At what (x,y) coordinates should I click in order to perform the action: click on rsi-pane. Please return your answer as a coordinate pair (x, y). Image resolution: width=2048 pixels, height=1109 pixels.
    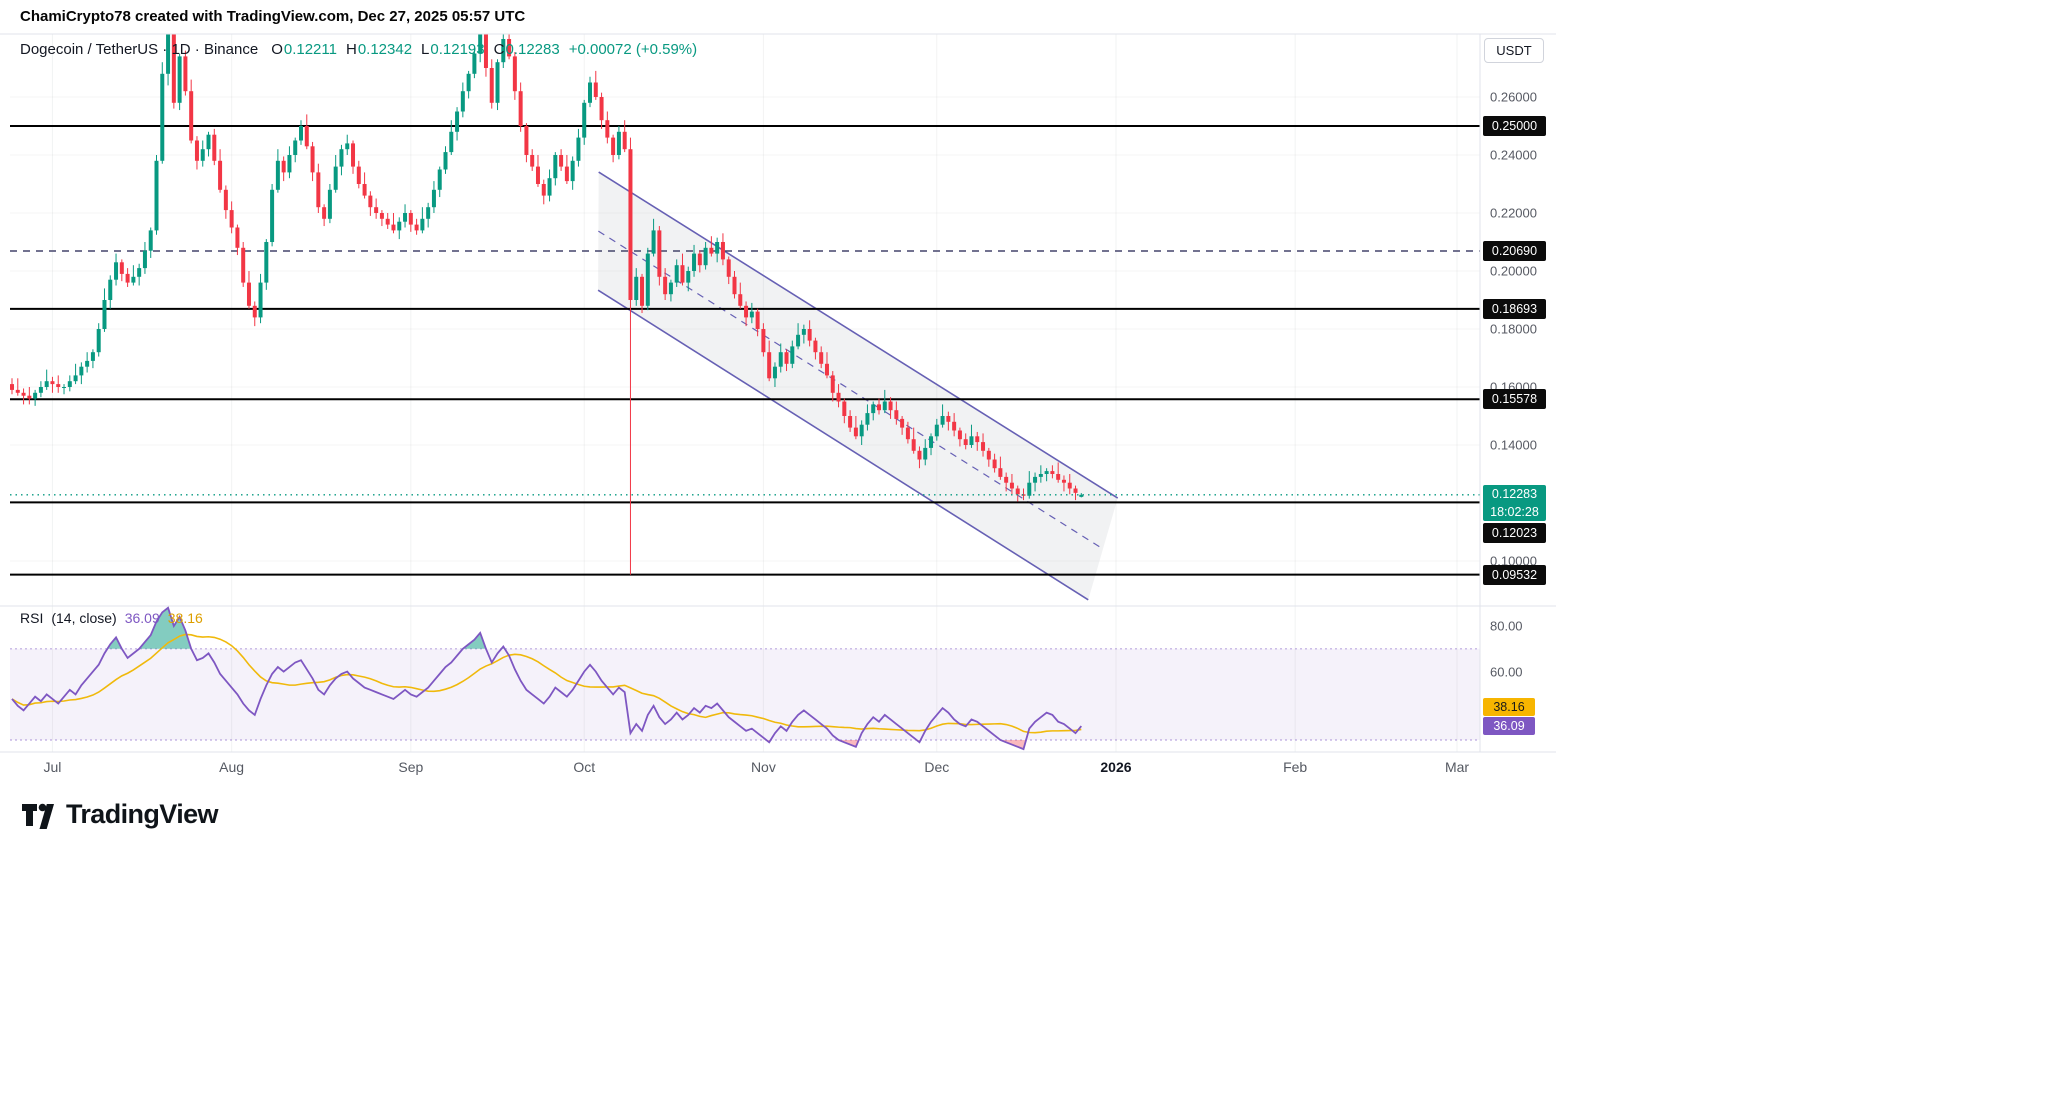
    Looking at the image, I should click on (745, 678).